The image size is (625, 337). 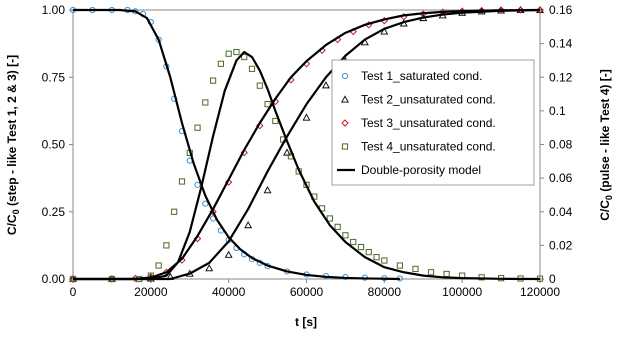 I want to click on y-right-axis-ticks: 0 0.02 0.04 0.06 0.08 0.1 0.12 0.14 0.16, so click(x=556, y=144).